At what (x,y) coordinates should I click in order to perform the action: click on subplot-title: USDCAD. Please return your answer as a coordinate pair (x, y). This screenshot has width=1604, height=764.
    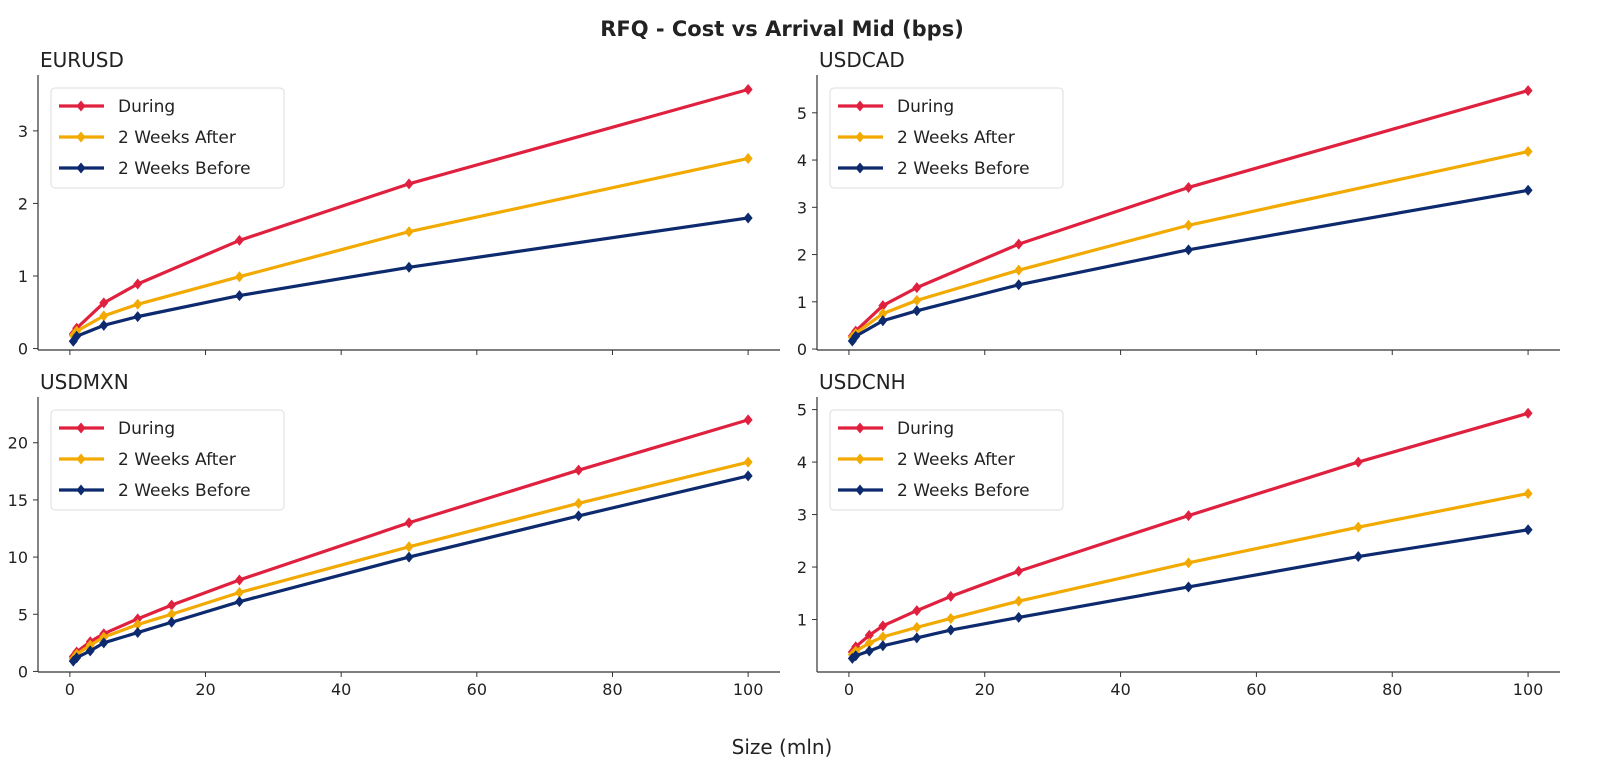
    Looking at the image, I should click on (862, 60).